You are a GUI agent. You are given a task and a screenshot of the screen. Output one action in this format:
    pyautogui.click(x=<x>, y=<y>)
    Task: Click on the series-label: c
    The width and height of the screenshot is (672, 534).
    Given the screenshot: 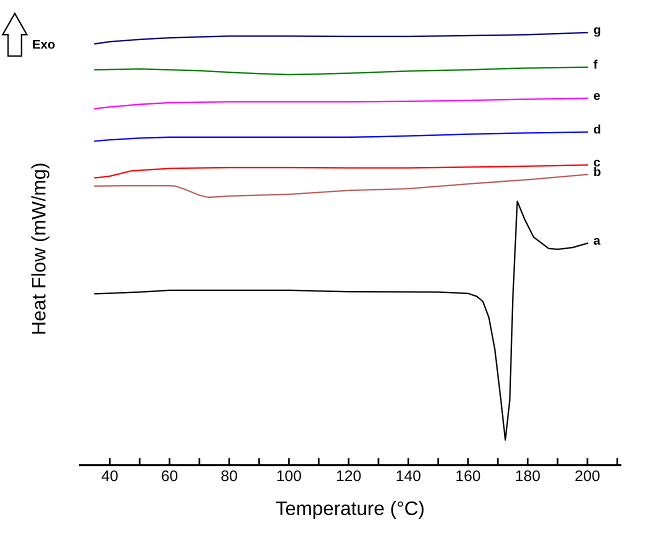 What is the action you would take?
    pyautogui.click(x=597, y=163)
    